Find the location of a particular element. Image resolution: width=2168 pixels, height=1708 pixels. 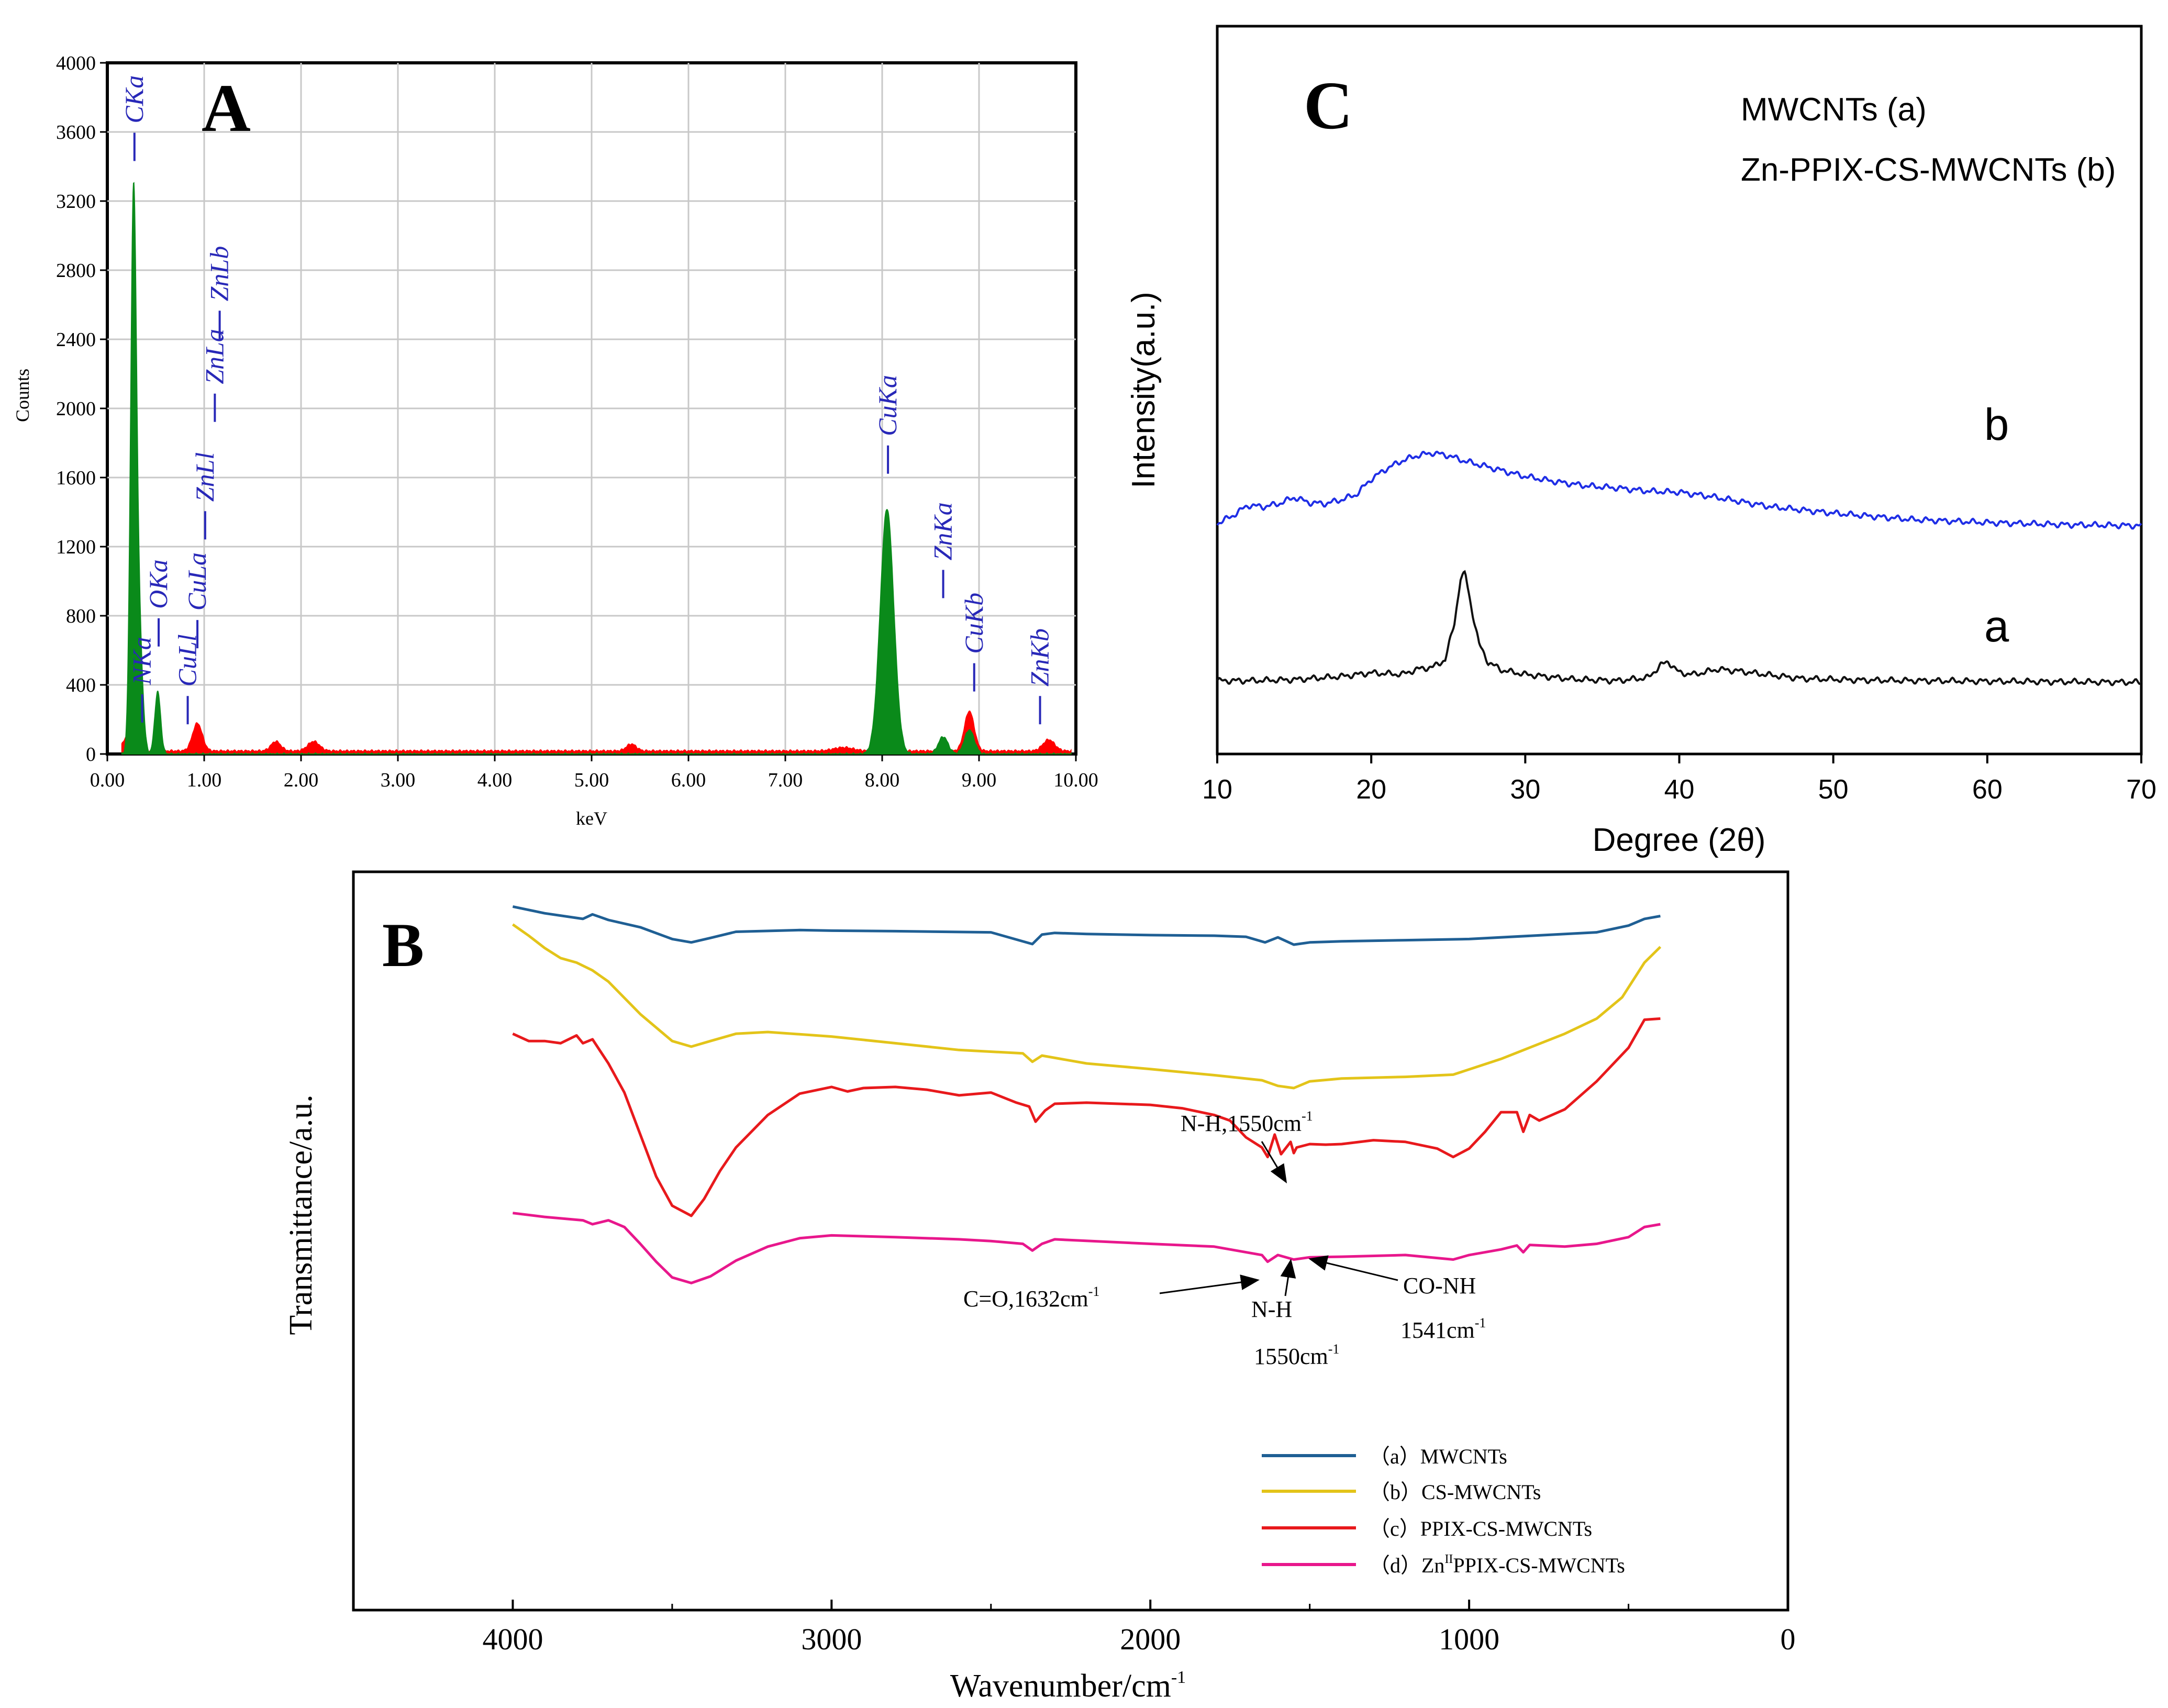

panel-c-x-tick-label: 40 is located at coordinates (1680, 789).